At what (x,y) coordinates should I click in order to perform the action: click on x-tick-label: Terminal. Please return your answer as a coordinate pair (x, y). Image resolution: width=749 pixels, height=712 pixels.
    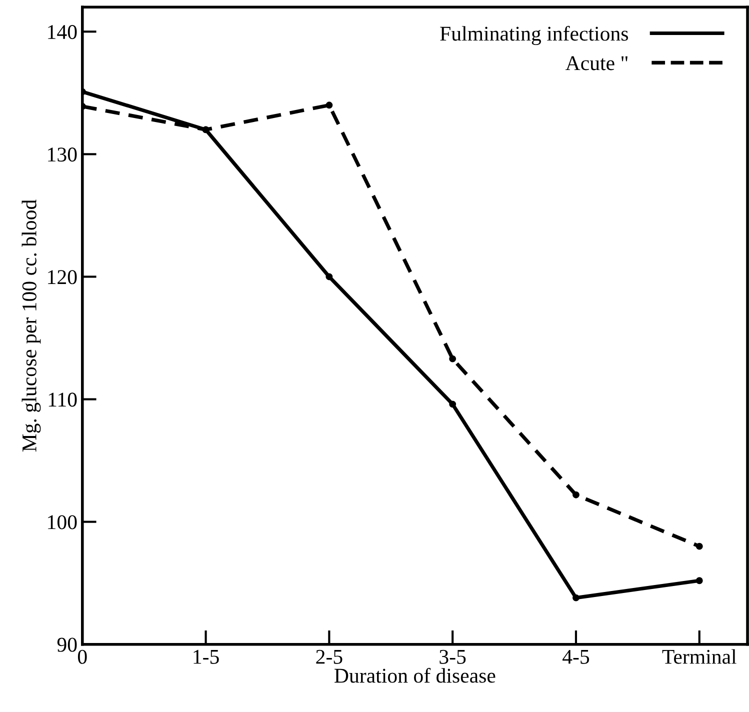
    Looking at the image, I should click on (699, 656).